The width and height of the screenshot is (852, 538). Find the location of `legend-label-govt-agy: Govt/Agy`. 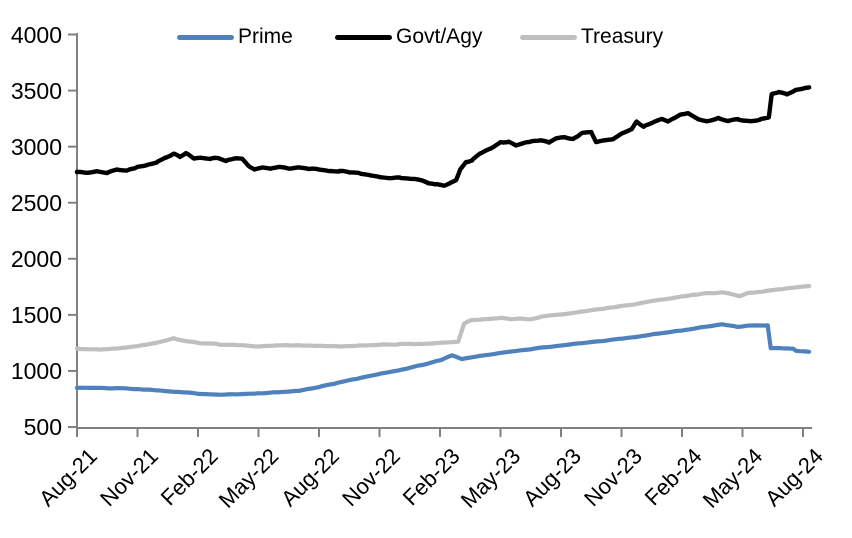

legend-label-govt-agy: Govt/Agy is located at coordinates (439, 36).